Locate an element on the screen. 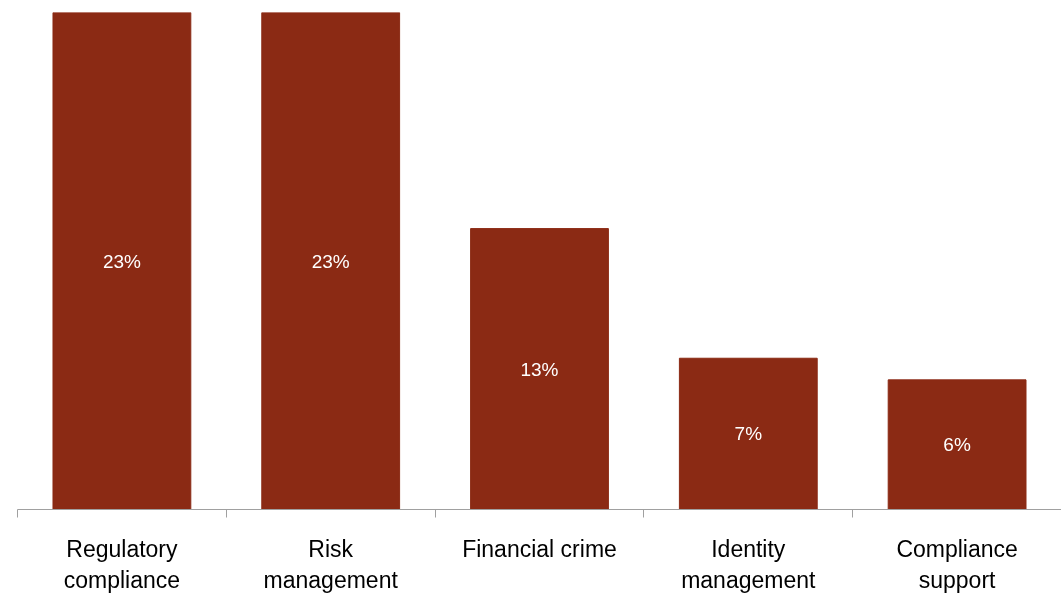  data-label: 7% is located at coordinates (748, 434).